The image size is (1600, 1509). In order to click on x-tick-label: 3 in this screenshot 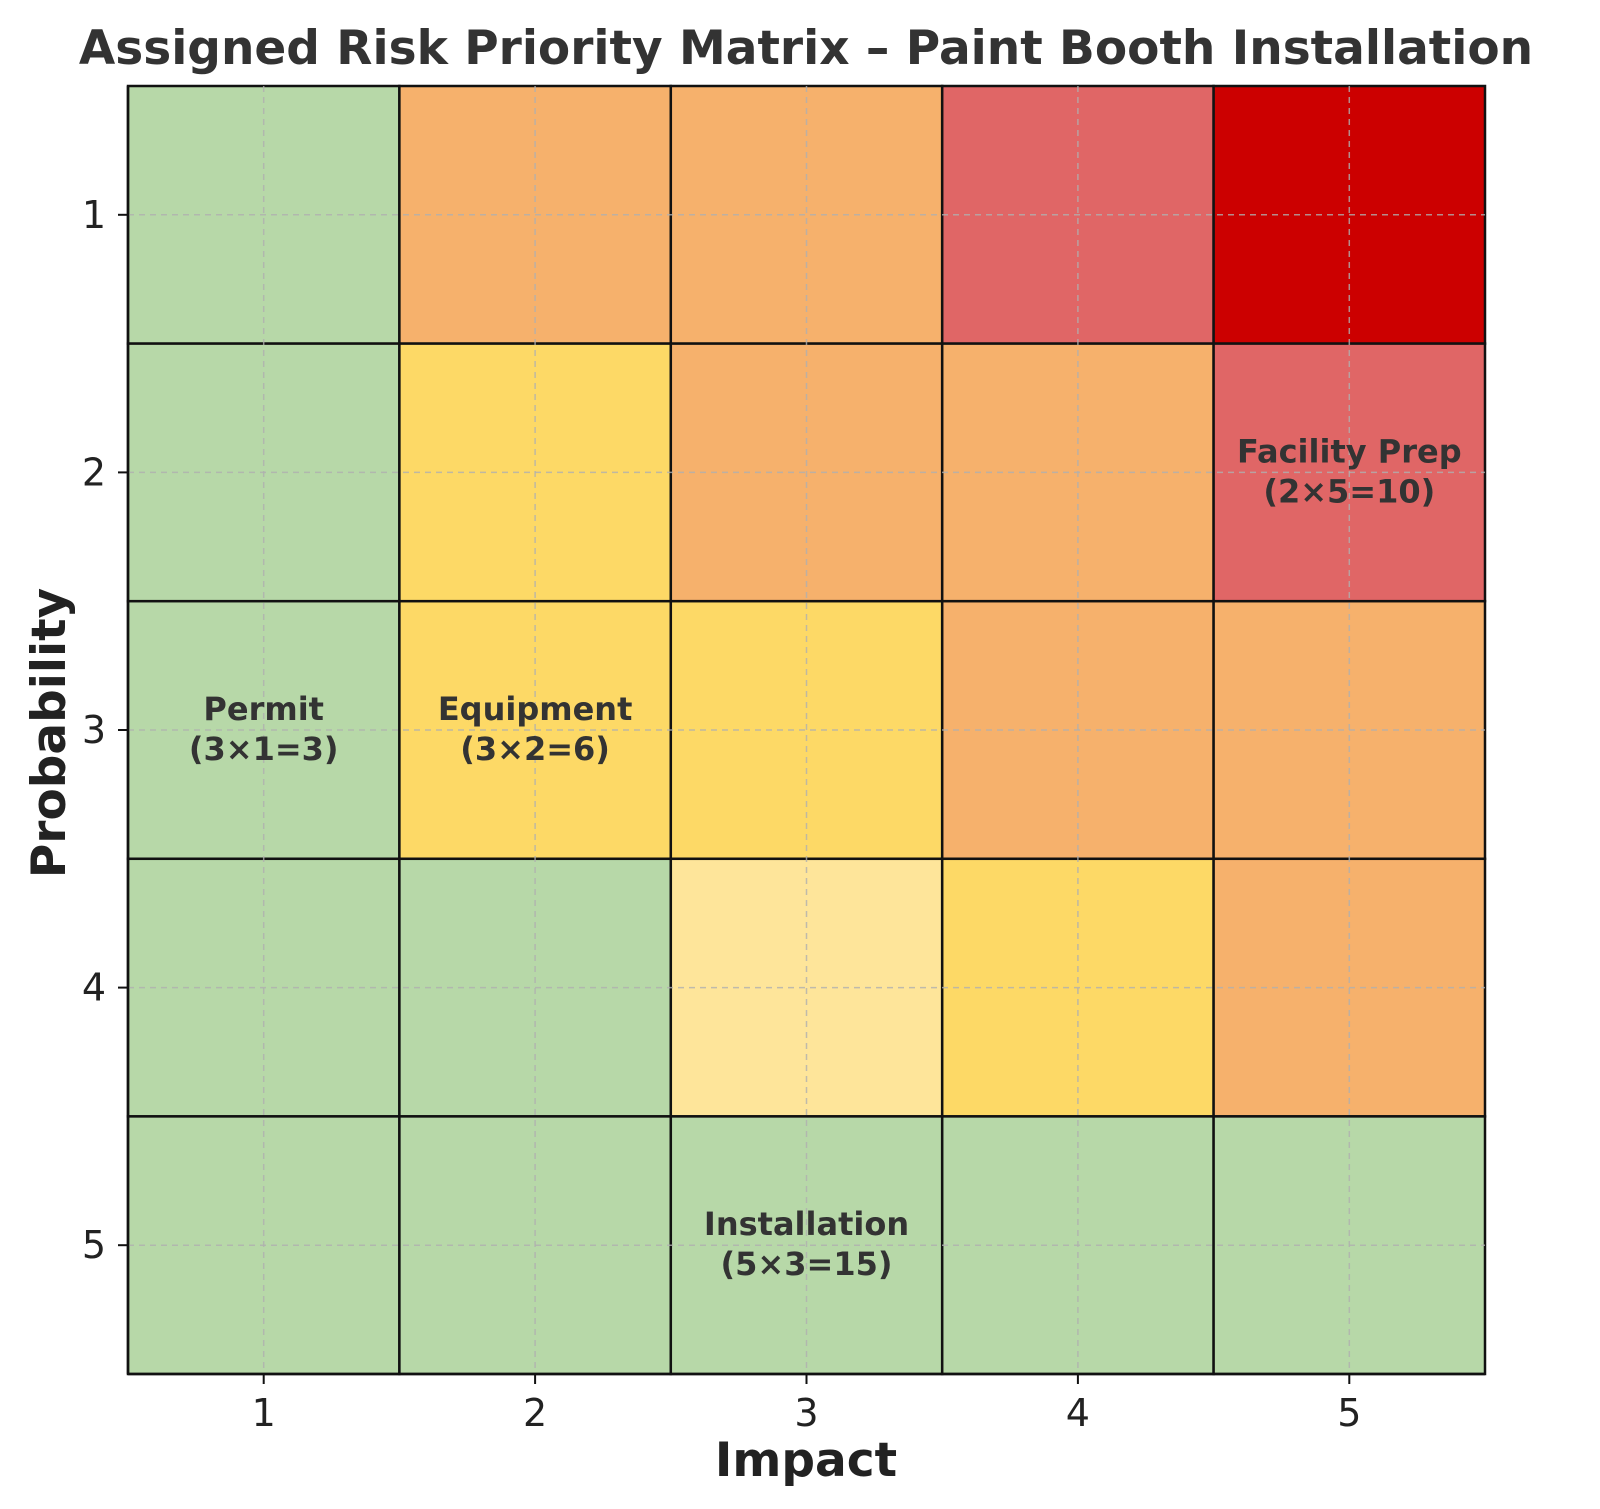, I will do `click(806, 1413)`.